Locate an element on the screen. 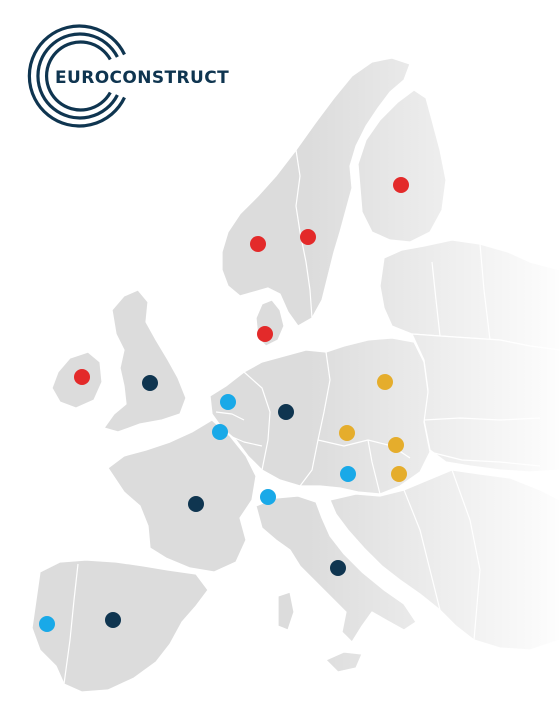 The width and height of the screenshot is (560, 703). marker-poland is located at coordinates (385, 382).